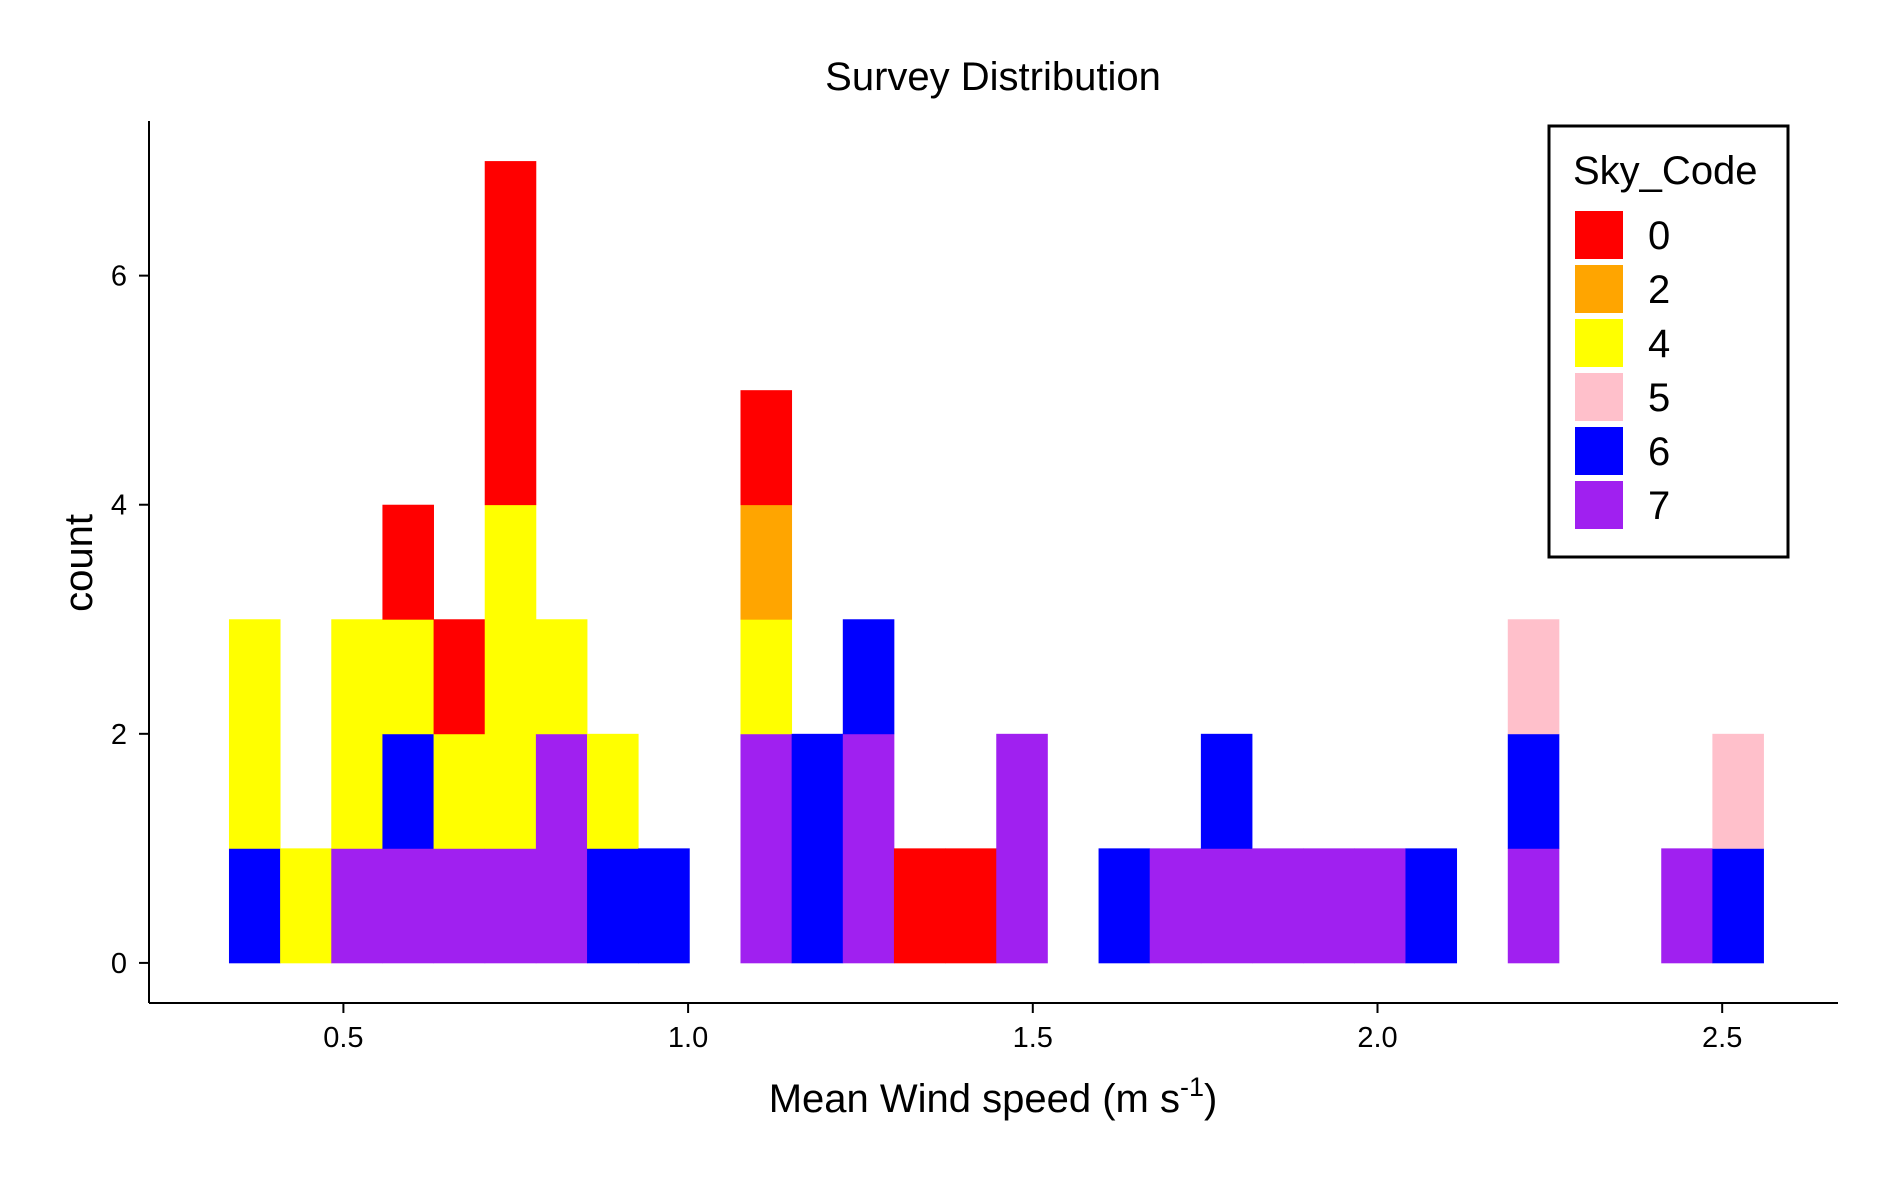 This screenshot has height=1186, width=1889. Describe the element at coordinates (1722, 1038) in the screenshot. I see `x-tick-label-4: 2.5` at that location.